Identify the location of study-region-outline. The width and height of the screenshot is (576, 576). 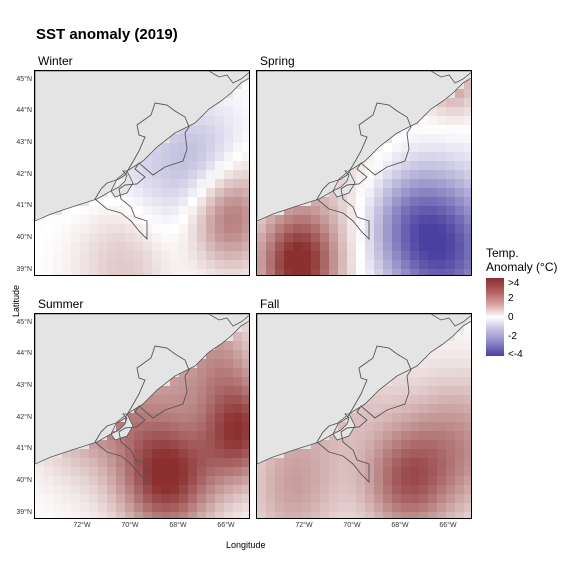
(364, 171).